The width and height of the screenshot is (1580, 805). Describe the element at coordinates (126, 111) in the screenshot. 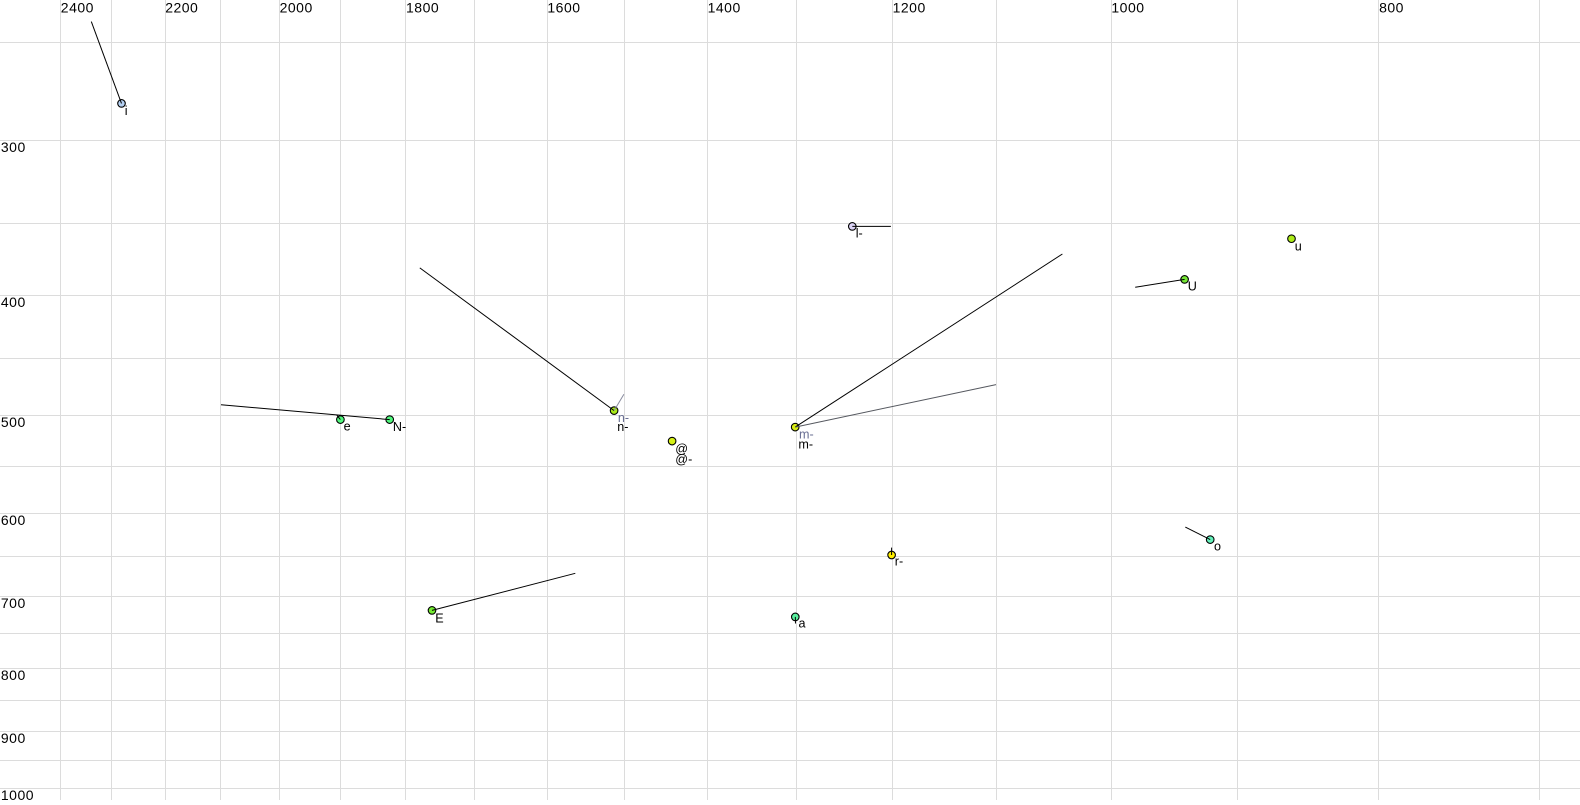

I see `svg-text: i` at that location.